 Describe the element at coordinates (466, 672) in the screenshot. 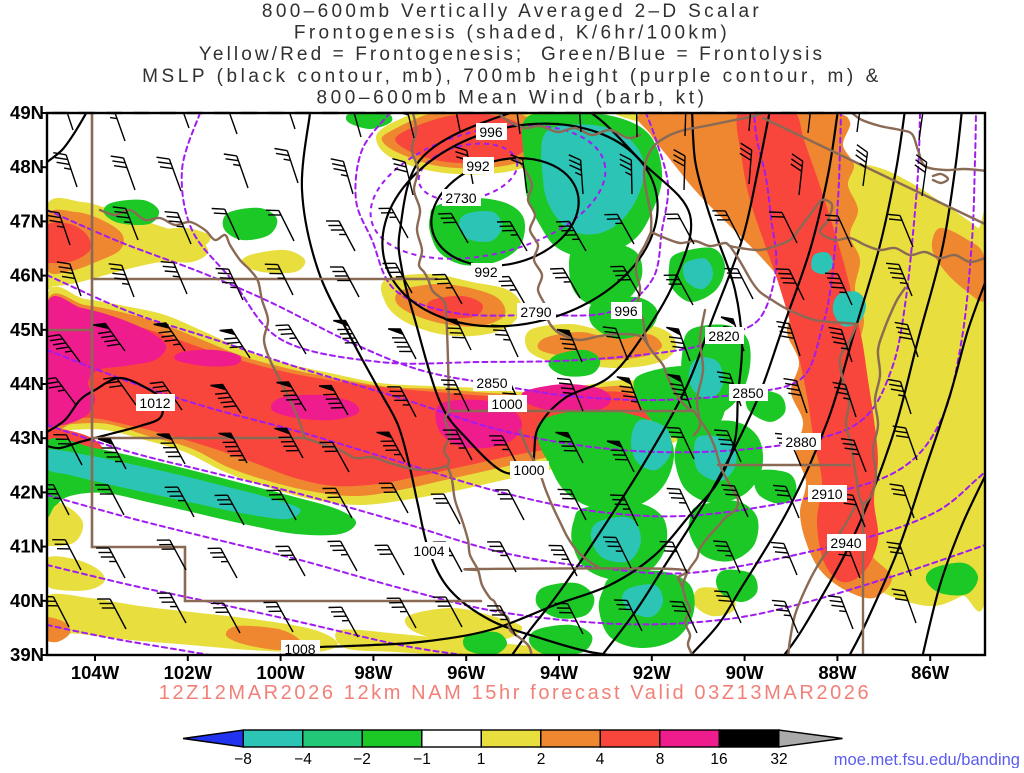

I see `svg-text: 96W` at that location.